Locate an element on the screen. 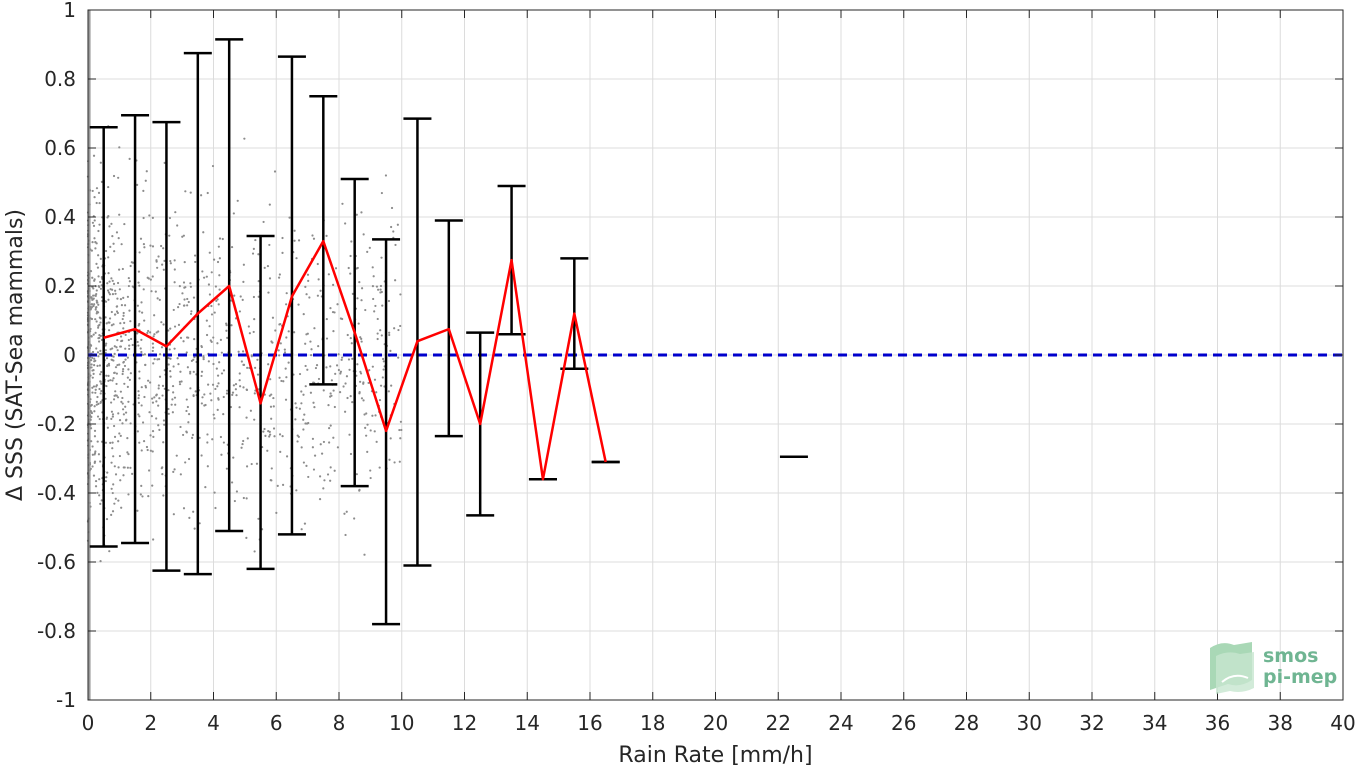  x-tick-label: 12 is located at coordinates (464, 723).